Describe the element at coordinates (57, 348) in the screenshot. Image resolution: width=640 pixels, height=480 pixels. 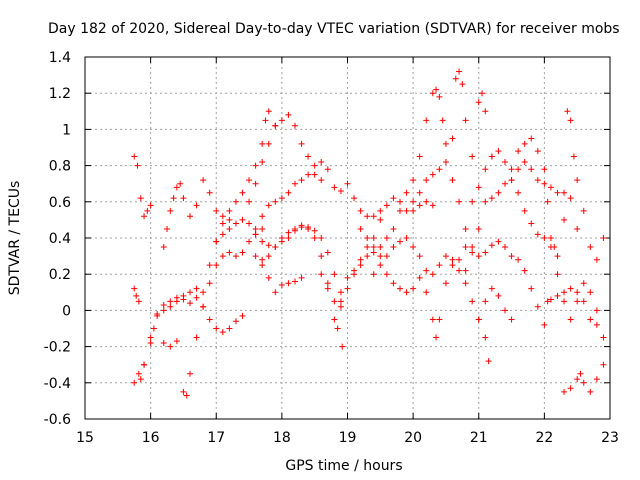
I see `y-tick-label: -0.2` at that location.